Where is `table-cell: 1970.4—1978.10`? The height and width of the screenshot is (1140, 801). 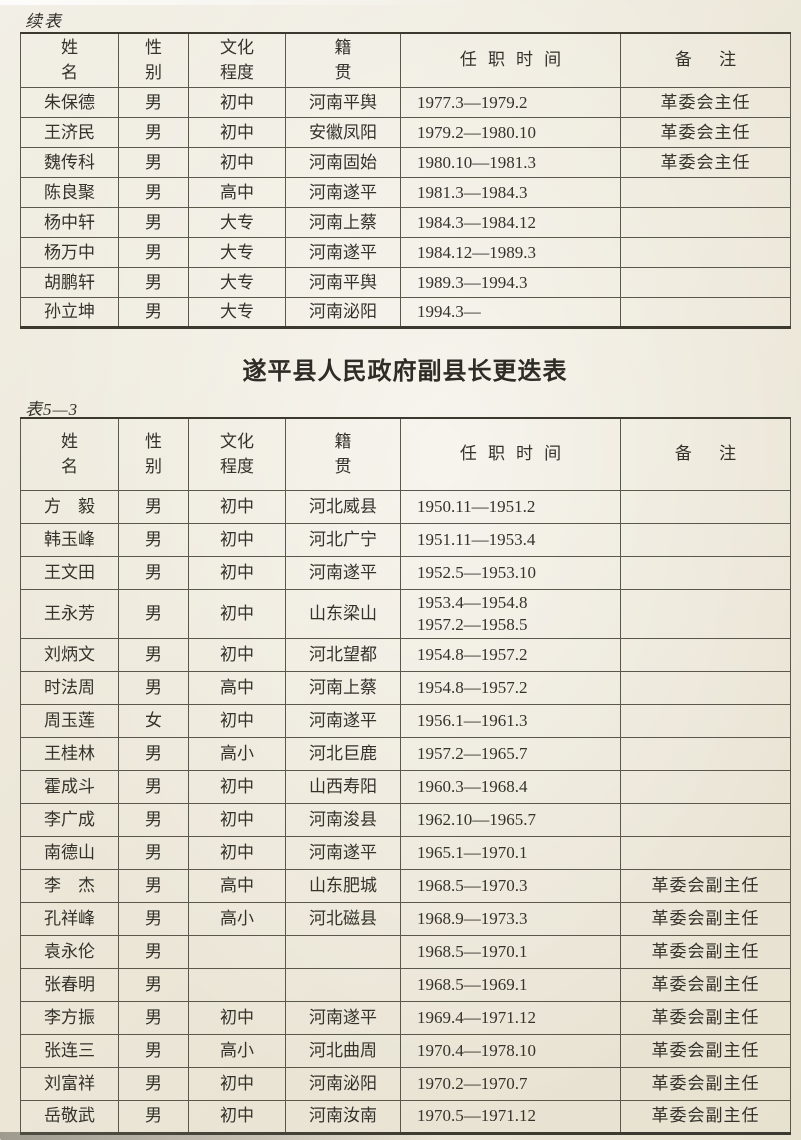 table-cell: 1970.4—1978.10 is located at coordinates (510, 1050).